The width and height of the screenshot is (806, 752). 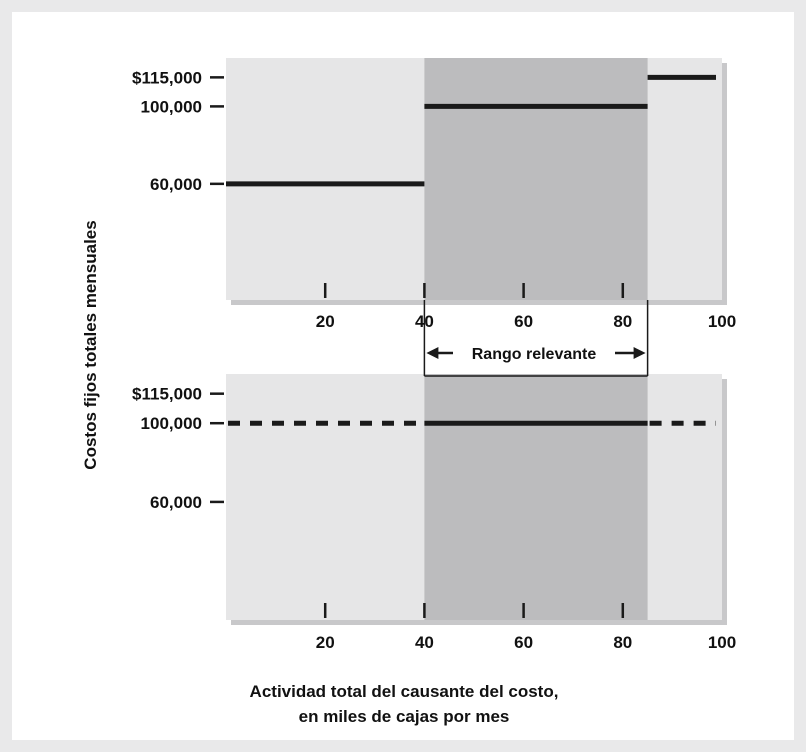 What do you see at coordinates (167, 394) in the screenshot?
I see `bottom-y-tick-label: $115,000` at bounding box center [167, 394].